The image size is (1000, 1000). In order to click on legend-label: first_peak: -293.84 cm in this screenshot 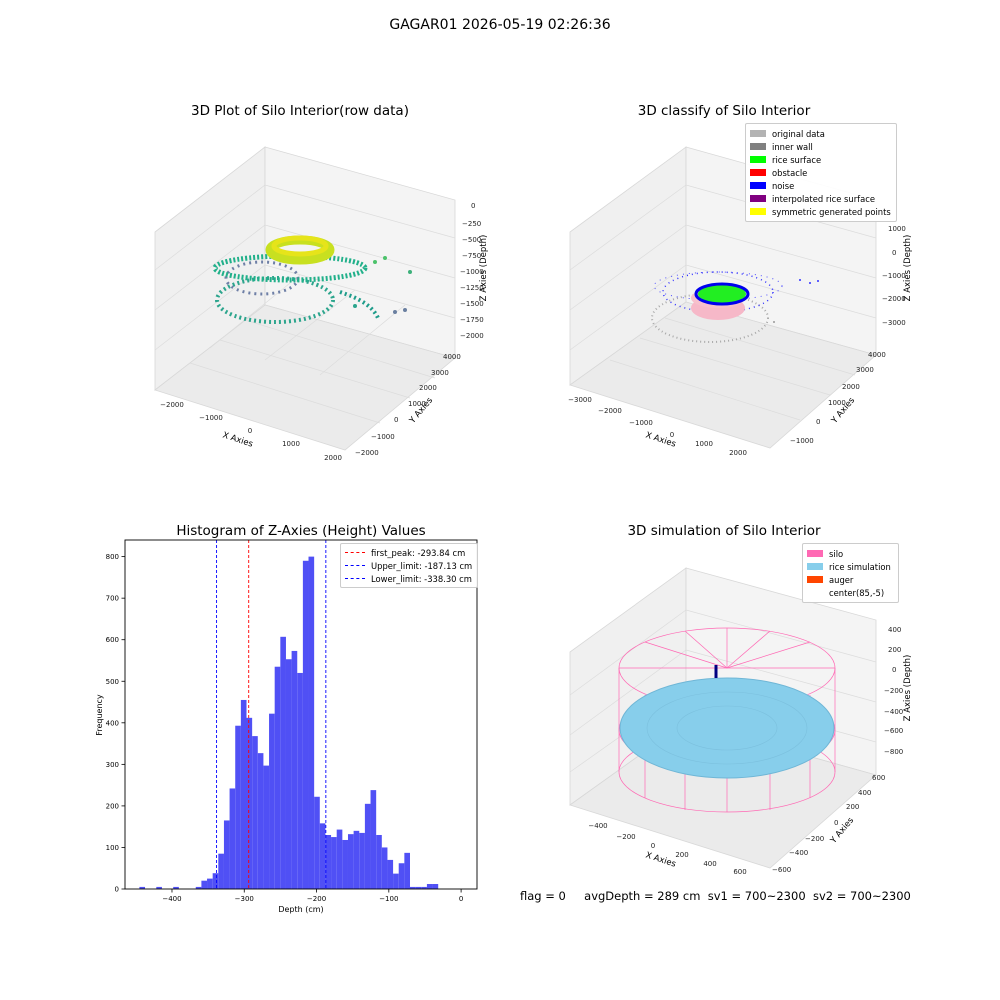, I will do `click(418, 552)`.